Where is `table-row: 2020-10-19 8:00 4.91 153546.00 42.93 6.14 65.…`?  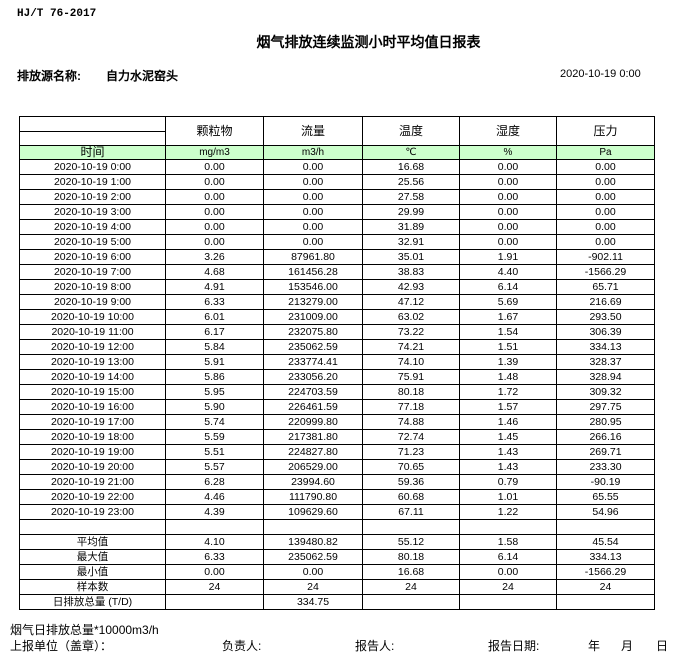 table-row: 2020-10-19 8:00 4.91 153546.00 42.93 6.14 65.… is located at coordinates (337, 287).